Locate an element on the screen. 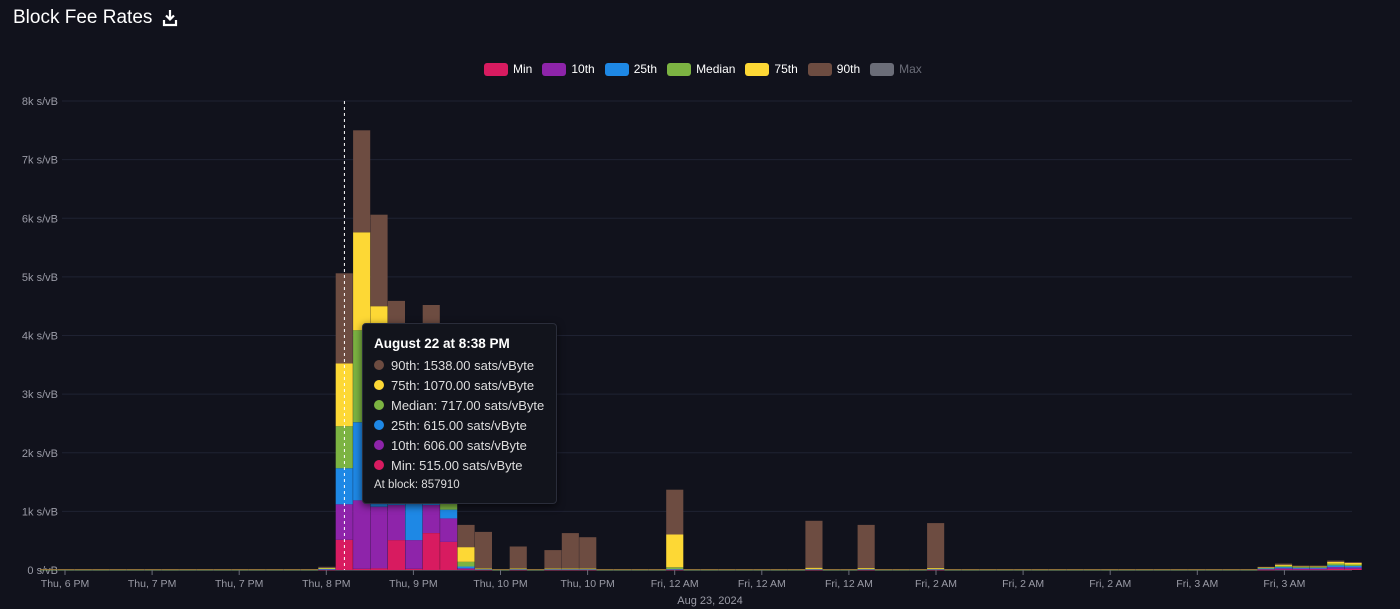 The width and height of the screenshot is (1400, 609). y-tick-label: 1k s/vB is located at coordinates (40, 512).